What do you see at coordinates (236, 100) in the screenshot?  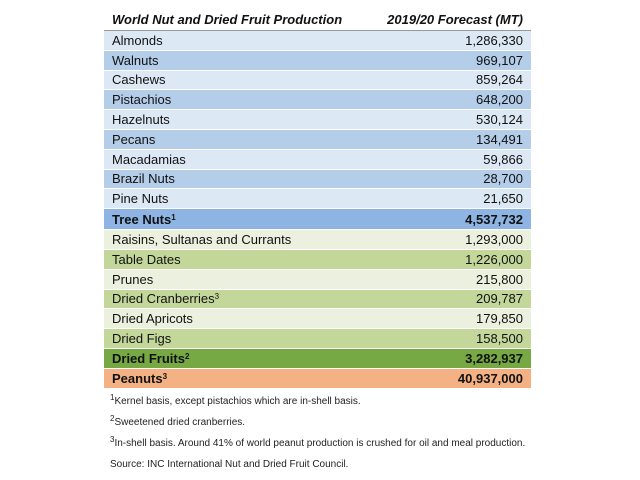 I see `row-label: Pistachios` at bounding box center [236, 100].